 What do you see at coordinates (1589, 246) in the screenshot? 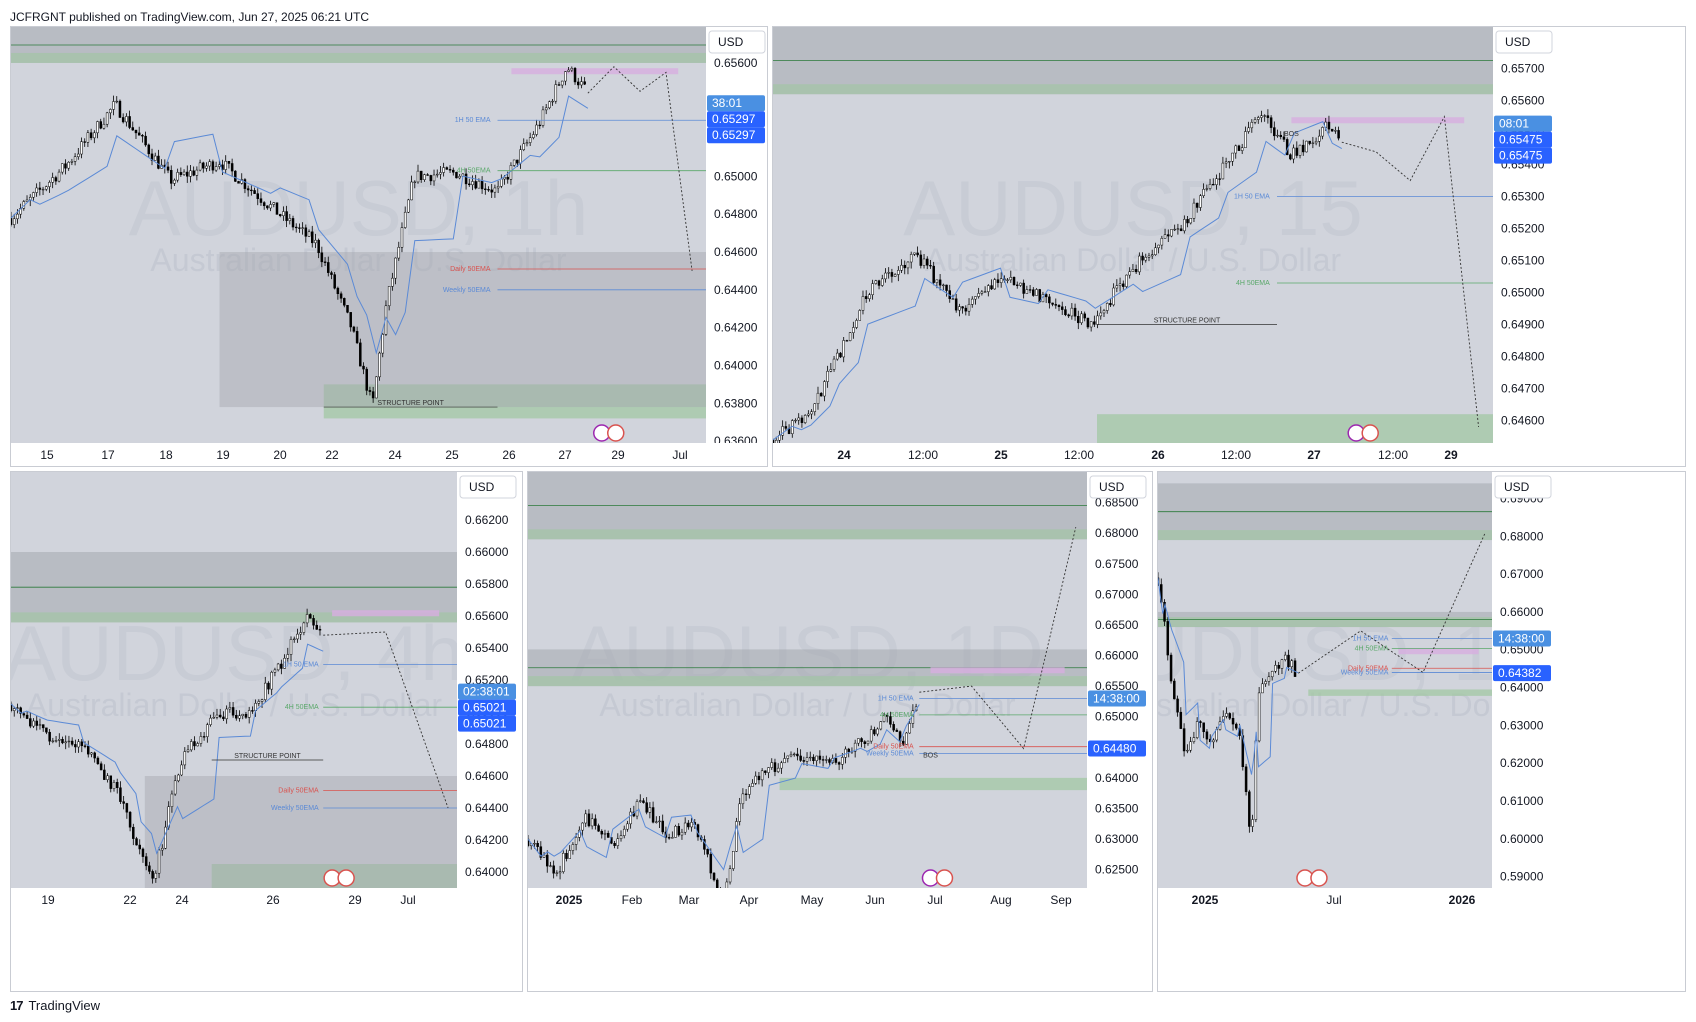
I see `price-axis` at bounding box center [1589, 246].